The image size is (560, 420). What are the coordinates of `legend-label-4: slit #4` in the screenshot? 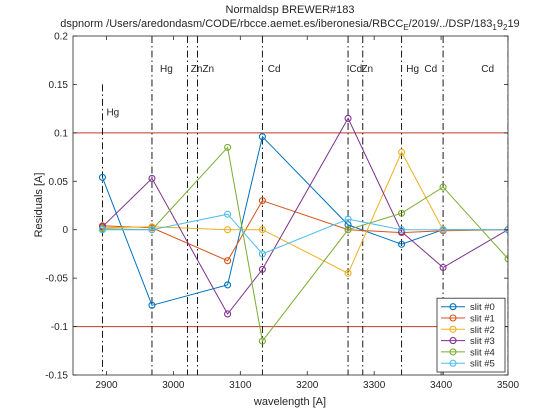 It's located at (482, 352).